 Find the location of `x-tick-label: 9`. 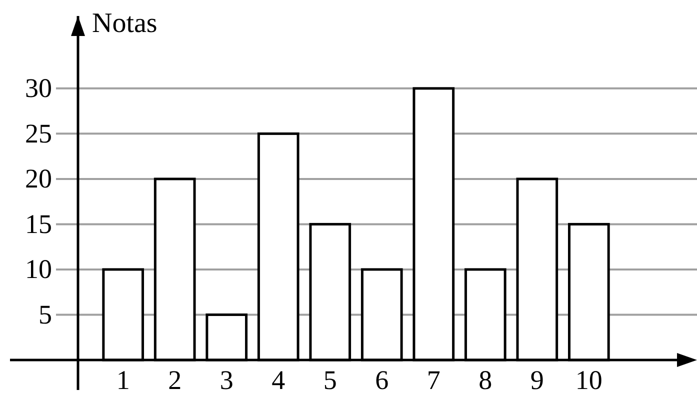

x-tick-label: 9 is located at coordinates (537, 380).